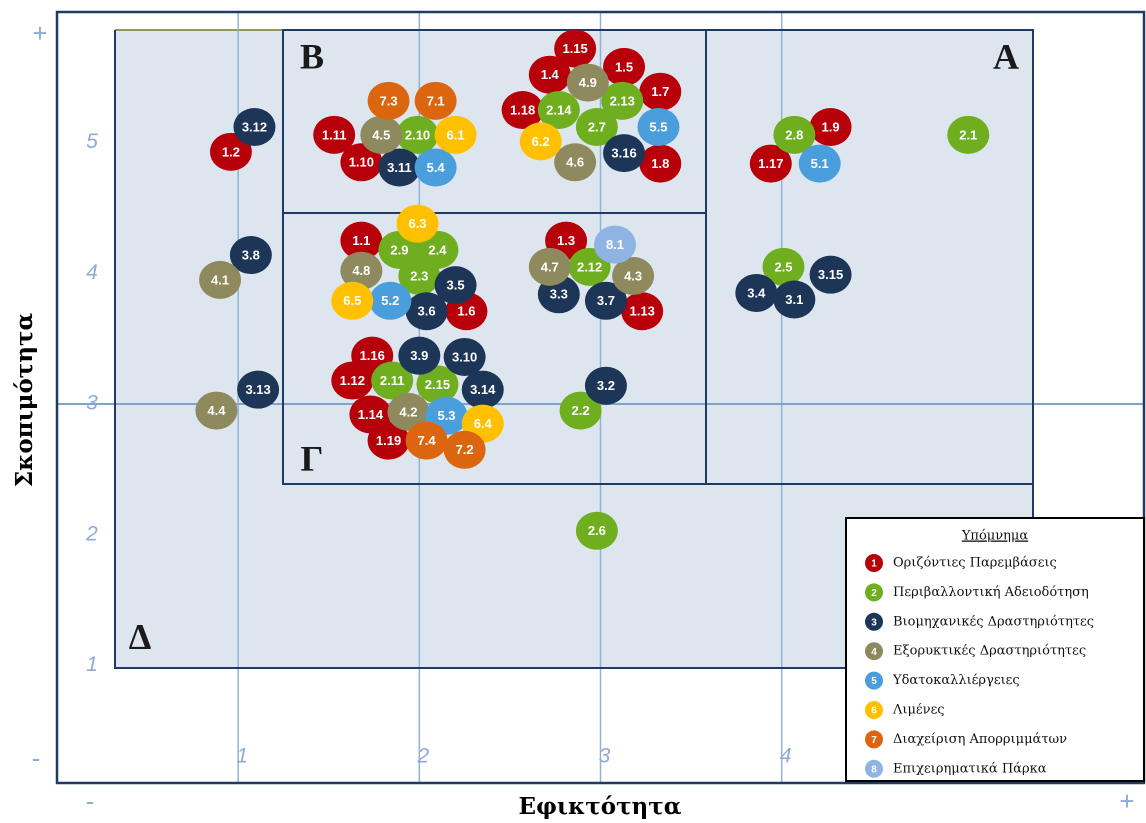 The image size is (1146, 823). I want to click on point-label: 1.4, so click(550, 74).